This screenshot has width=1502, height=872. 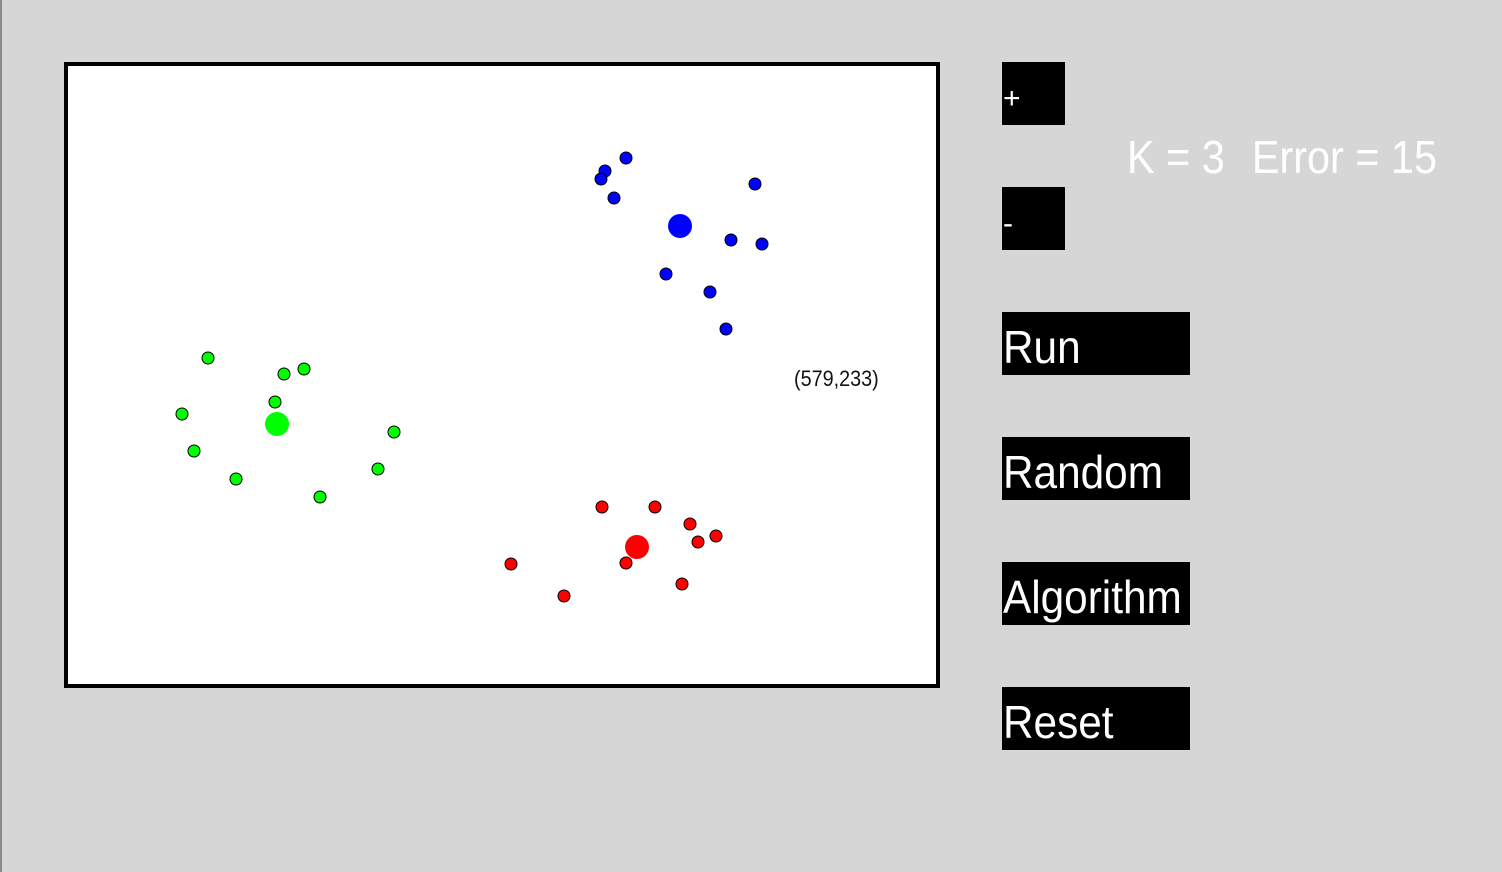 I want to click on status-readout: K = 3 Error = 15, so click(x=1282, y=157).